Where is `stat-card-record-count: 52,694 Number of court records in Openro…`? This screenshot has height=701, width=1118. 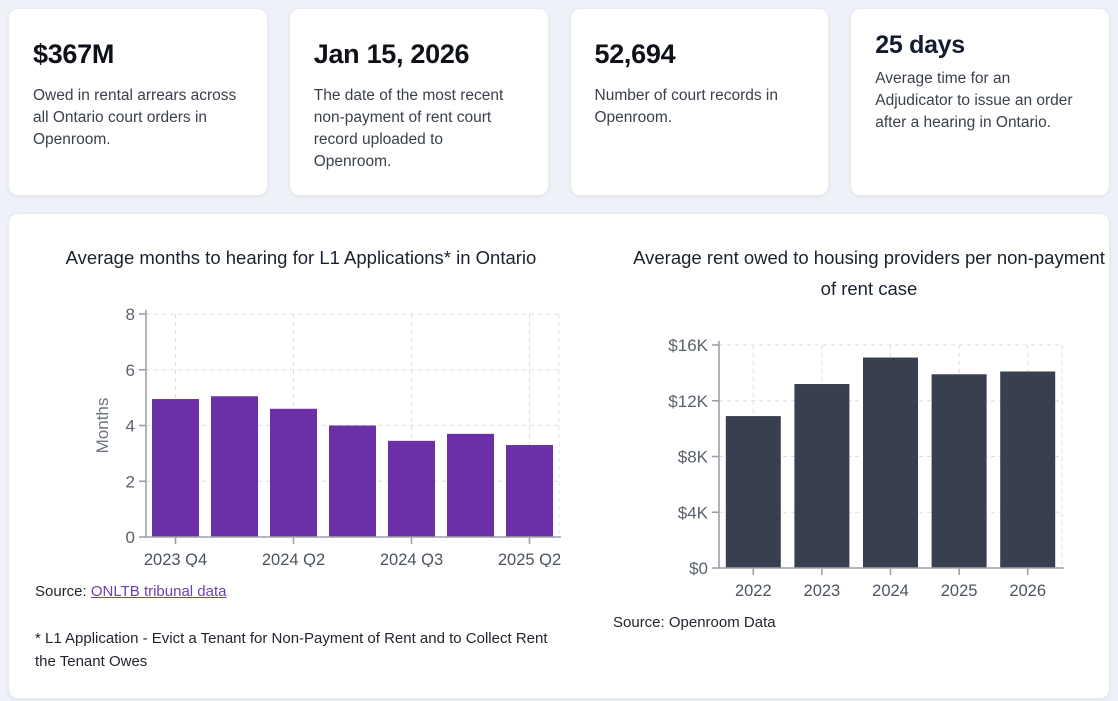
stat-card-record-count: 52,694 Number of court records in Openro… is located at coordinates (699, 102).